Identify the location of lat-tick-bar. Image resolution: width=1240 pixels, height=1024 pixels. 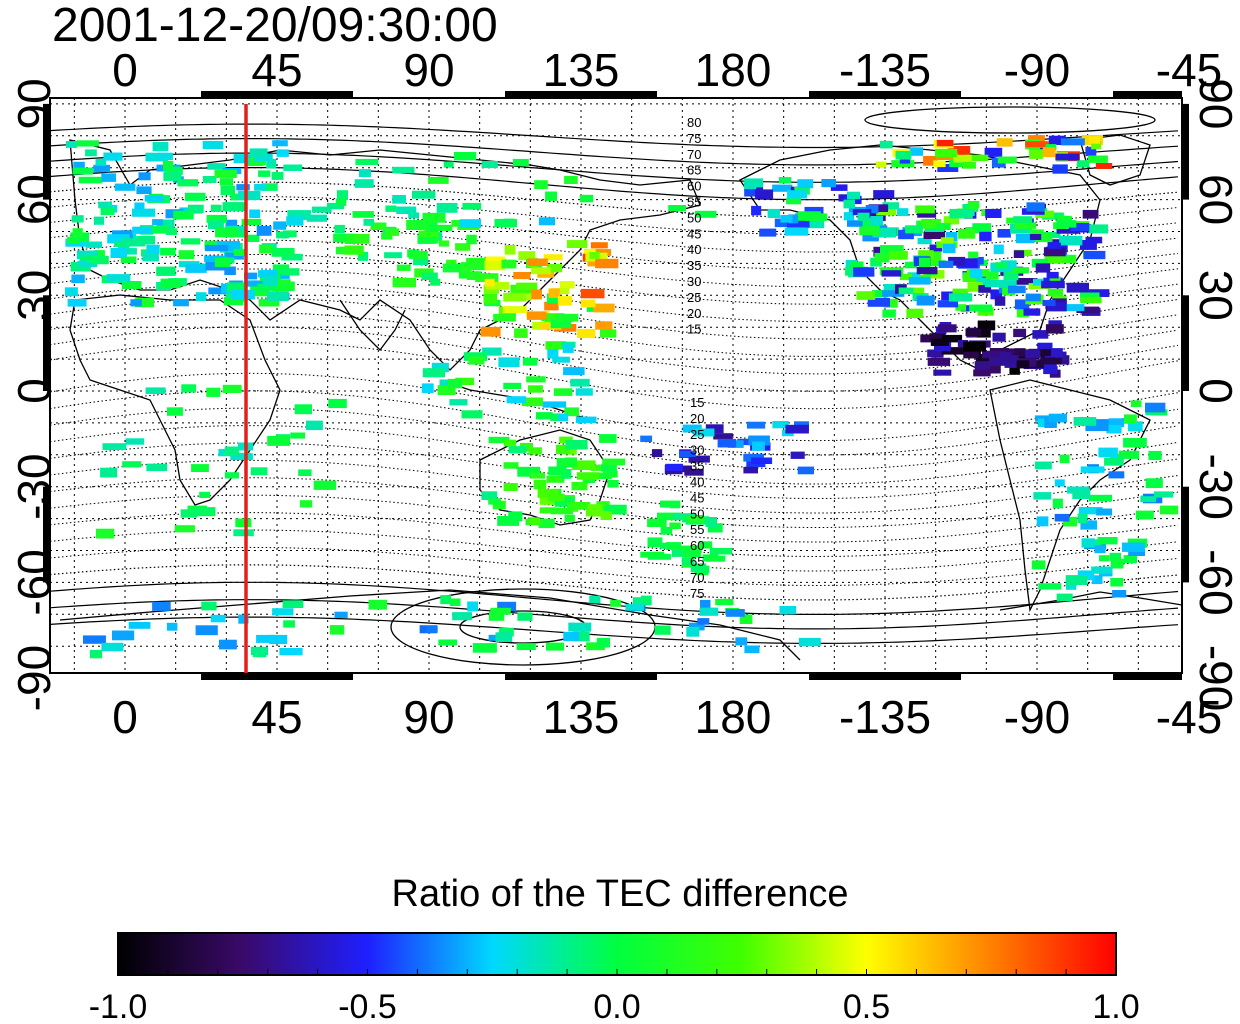
(46, 343).